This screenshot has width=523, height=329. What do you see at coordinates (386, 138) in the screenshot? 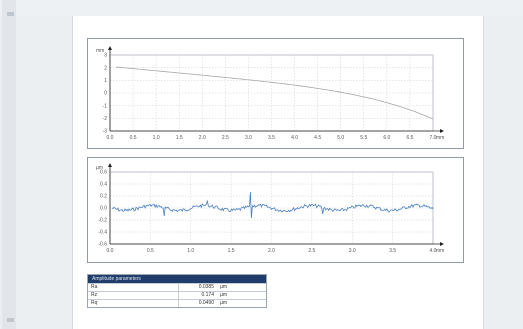
I see `profile-x-tick-label: 6.0` at bounding box center [386, 138].